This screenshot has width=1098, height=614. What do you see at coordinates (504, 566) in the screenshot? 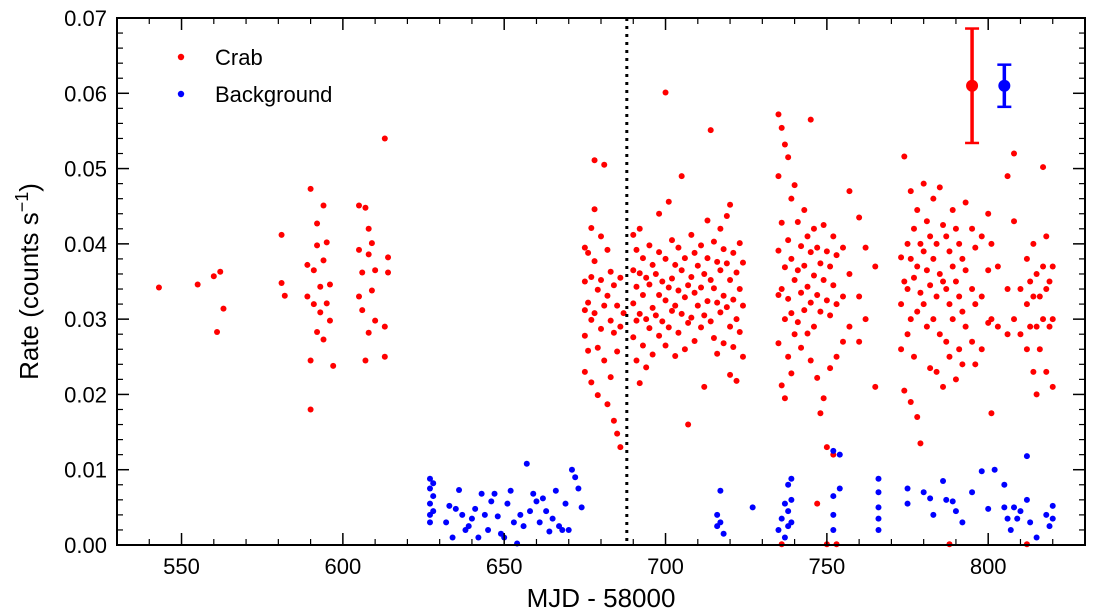
I see `x-tick-label: 650` at bounding box center [504, 566].